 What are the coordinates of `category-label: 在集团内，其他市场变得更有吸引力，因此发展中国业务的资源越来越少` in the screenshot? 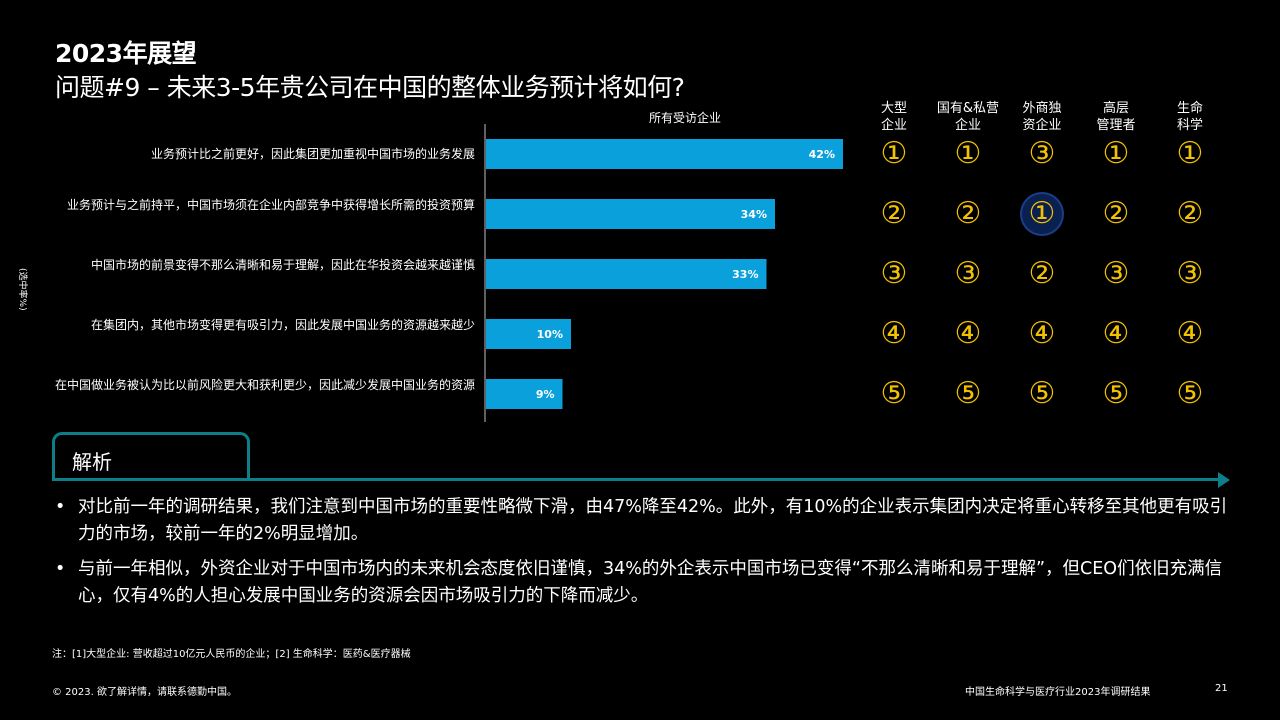 It's located at (282, 325).